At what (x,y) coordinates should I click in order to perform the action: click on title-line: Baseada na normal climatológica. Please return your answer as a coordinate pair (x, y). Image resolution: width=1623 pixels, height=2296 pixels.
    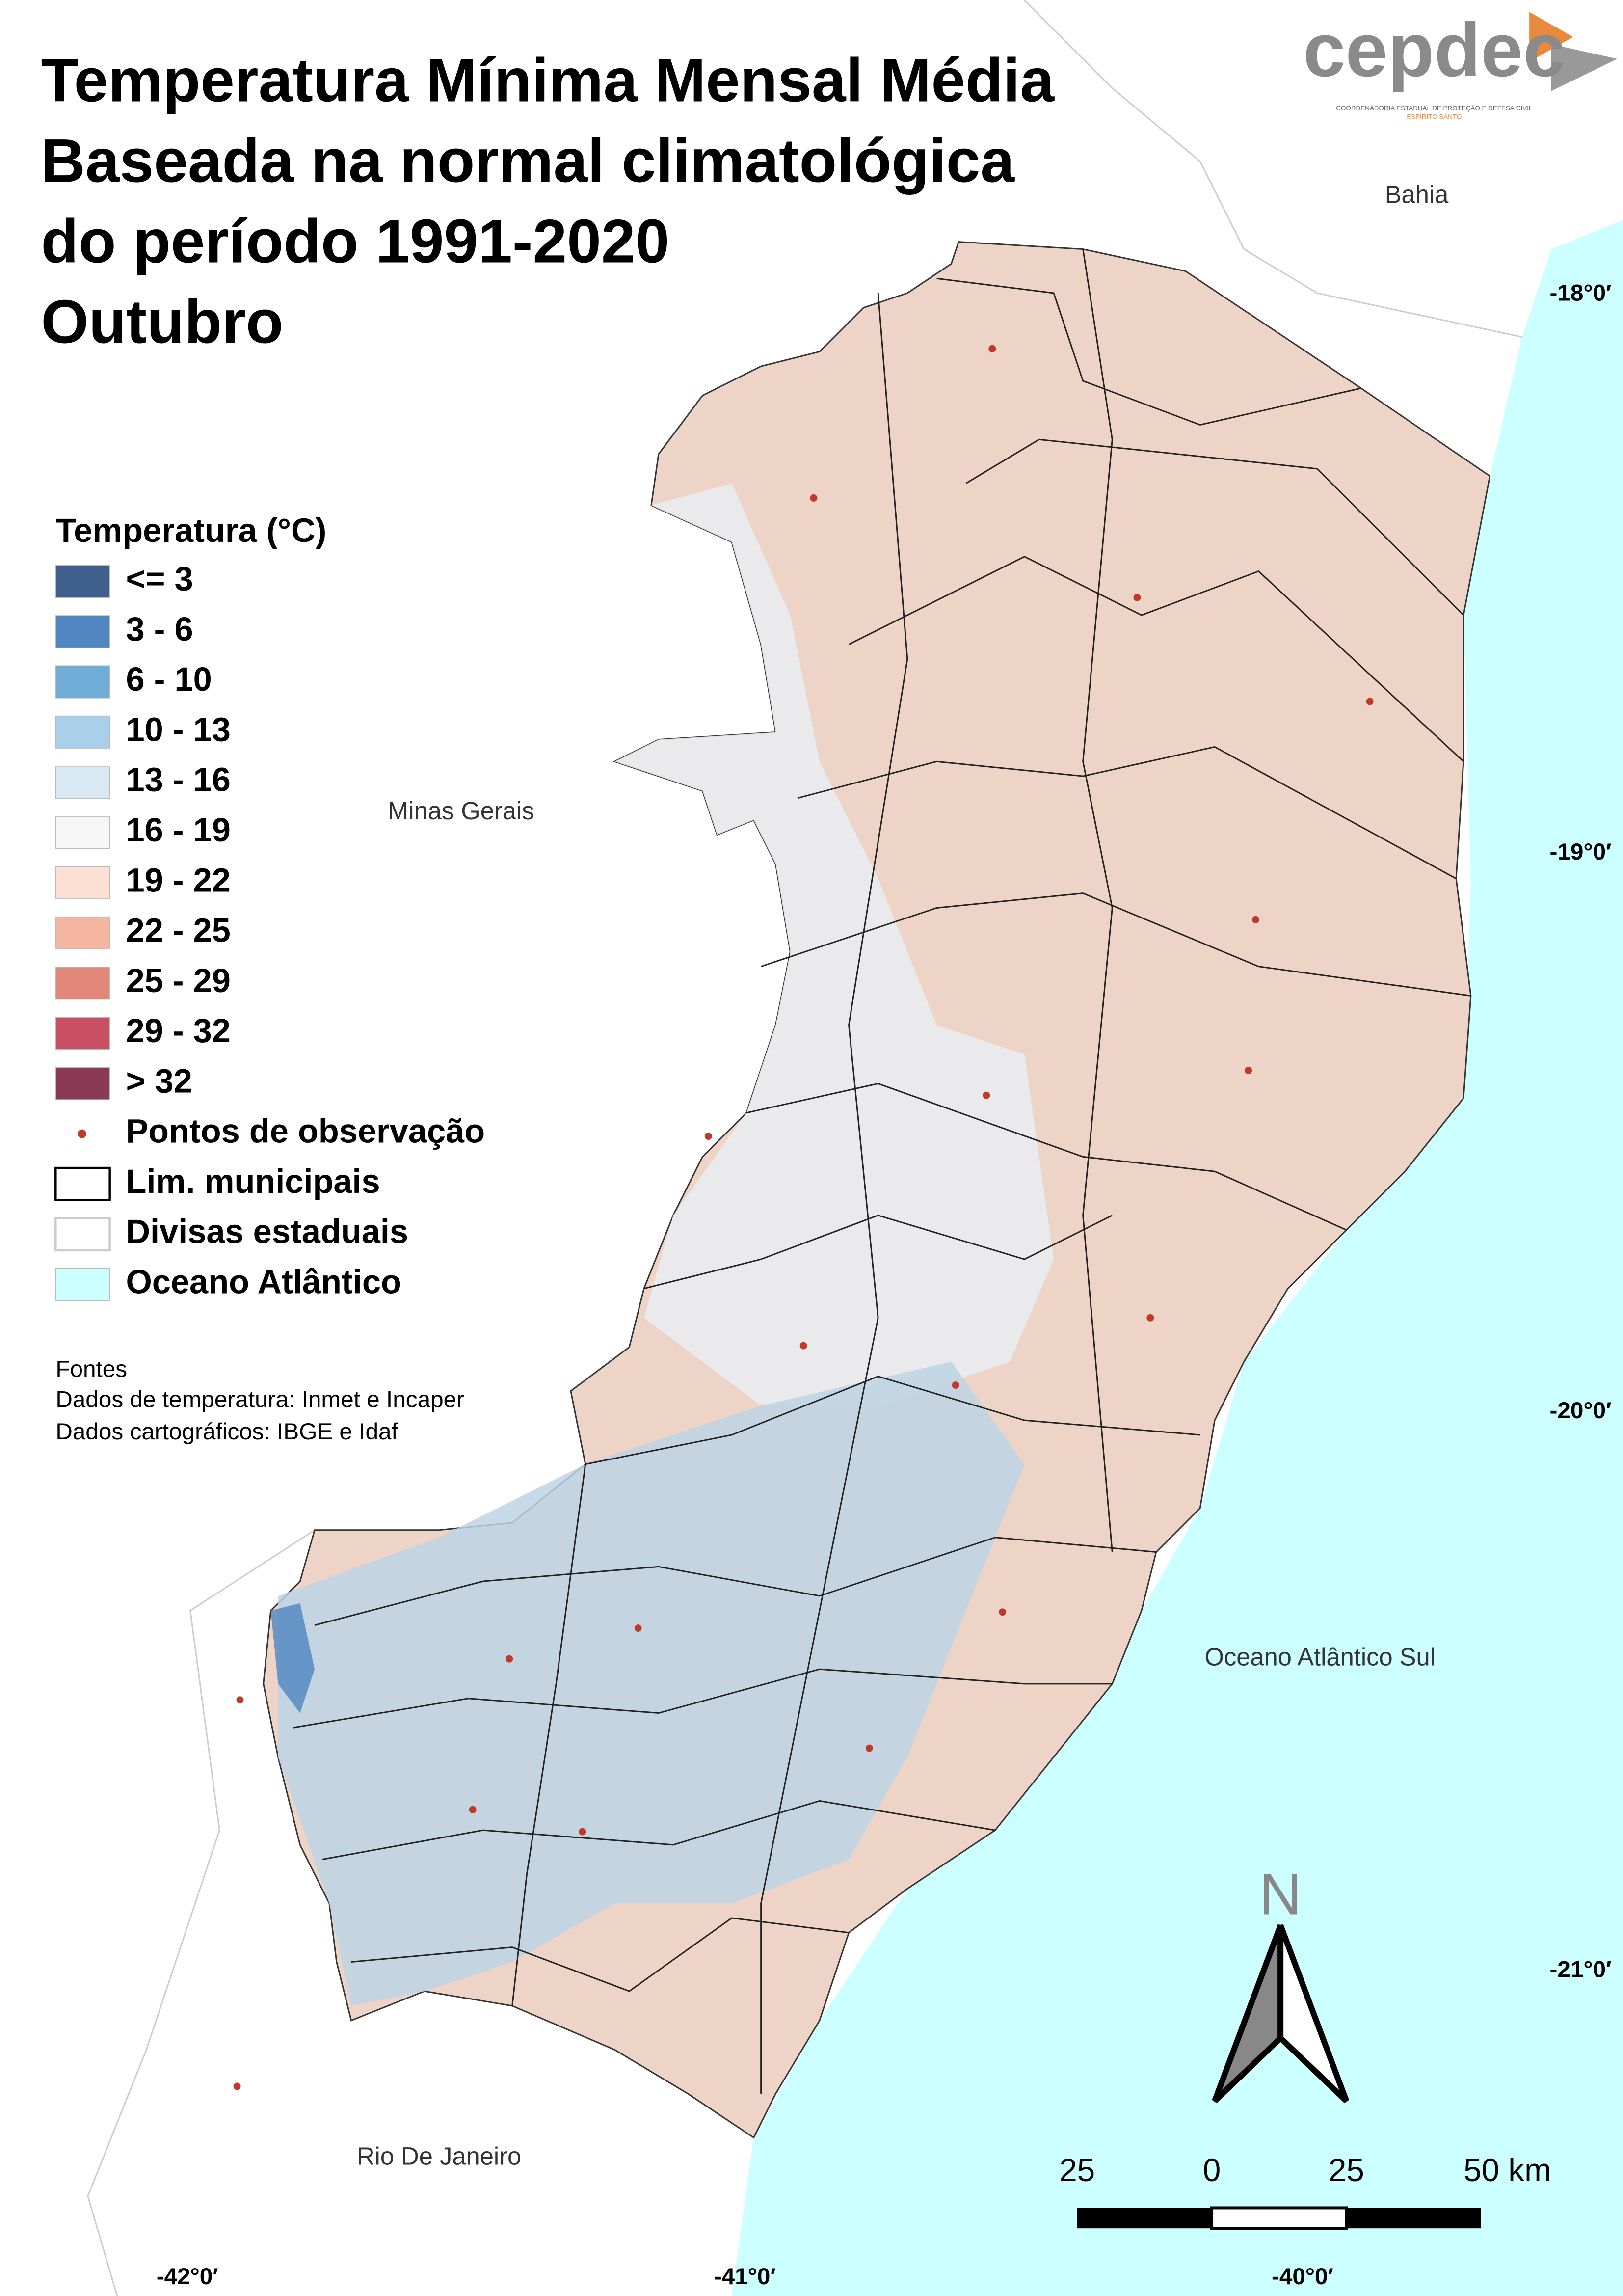
    Looking at the image, I should click on (528, 161).